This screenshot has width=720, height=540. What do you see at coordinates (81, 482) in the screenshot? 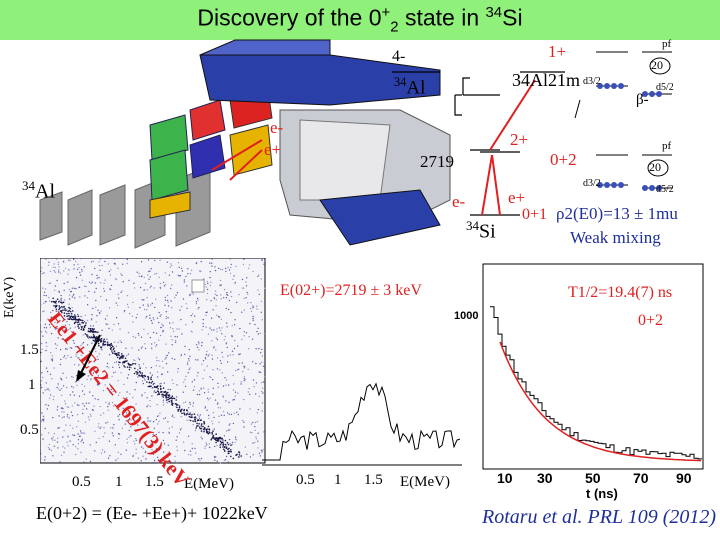
I see `scatter-xtick: 0.5` at bounding box center [81, 482].